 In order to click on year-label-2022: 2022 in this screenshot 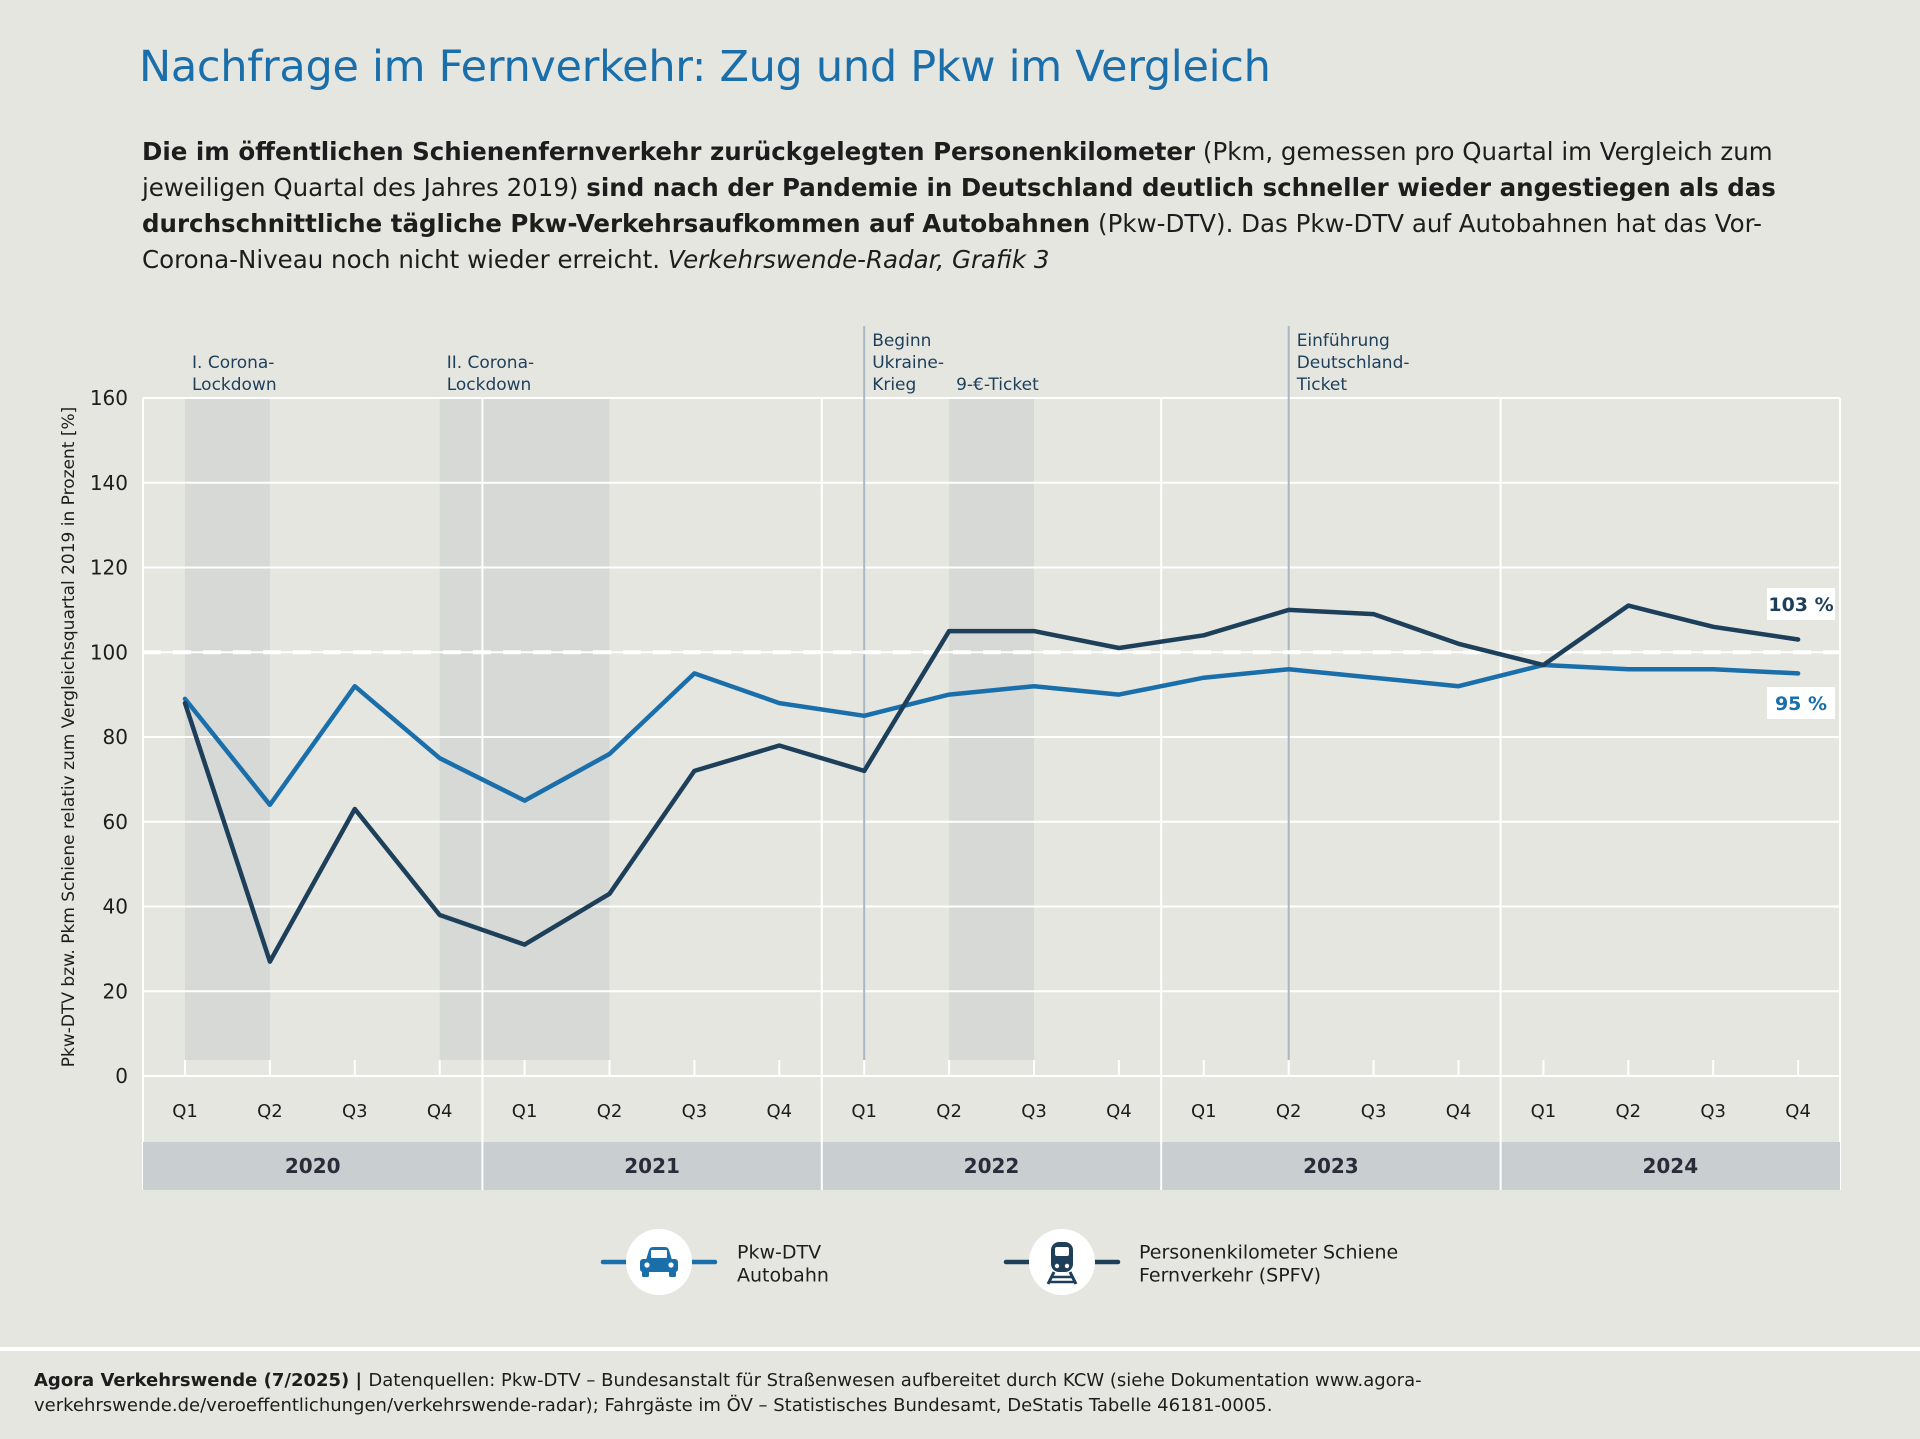, I will do `click(992, 1166)`.